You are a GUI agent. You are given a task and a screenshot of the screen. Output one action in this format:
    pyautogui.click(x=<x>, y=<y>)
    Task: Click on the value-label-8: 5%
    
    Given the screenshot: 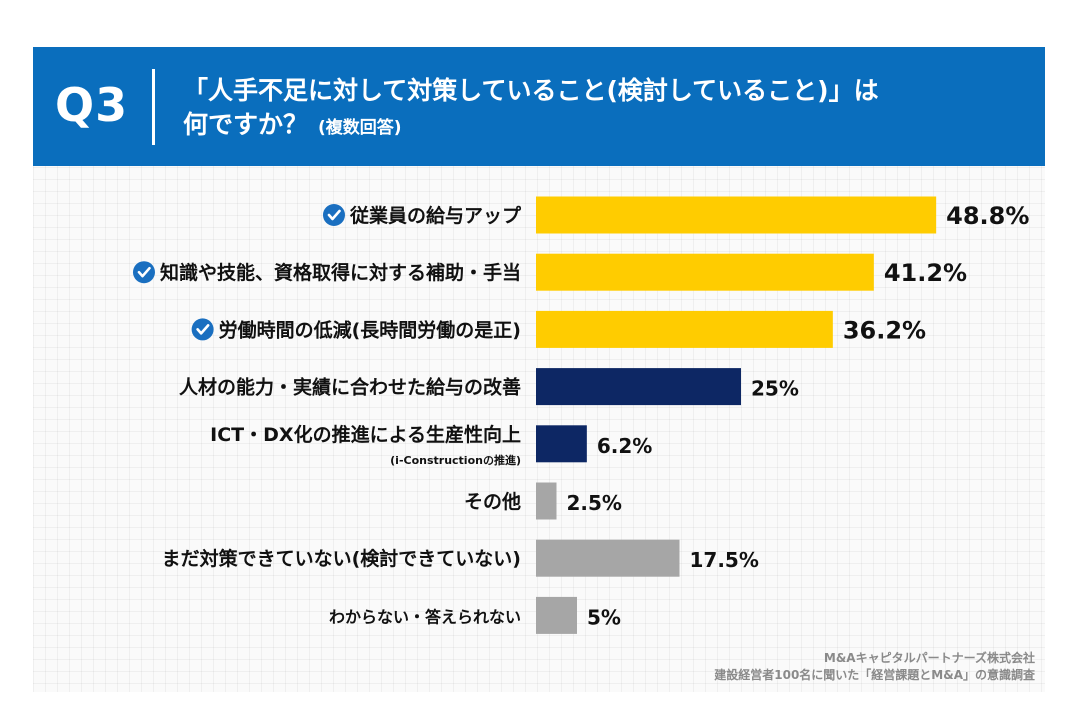 What is the action you would take?
    pyautogui.click(x=604, y=617)
    